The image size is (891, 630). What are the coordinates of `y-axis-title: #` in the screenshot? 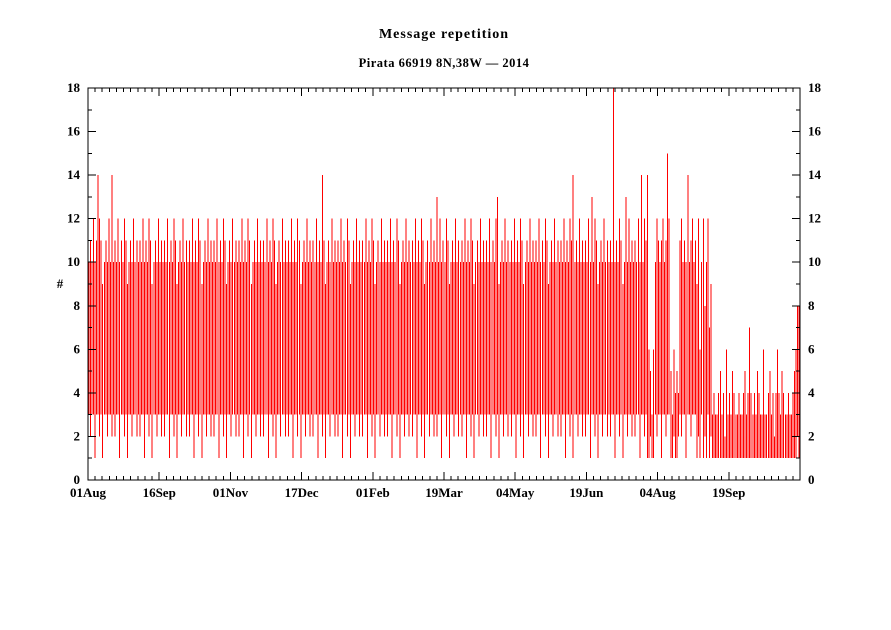 It's located at (60, 283).